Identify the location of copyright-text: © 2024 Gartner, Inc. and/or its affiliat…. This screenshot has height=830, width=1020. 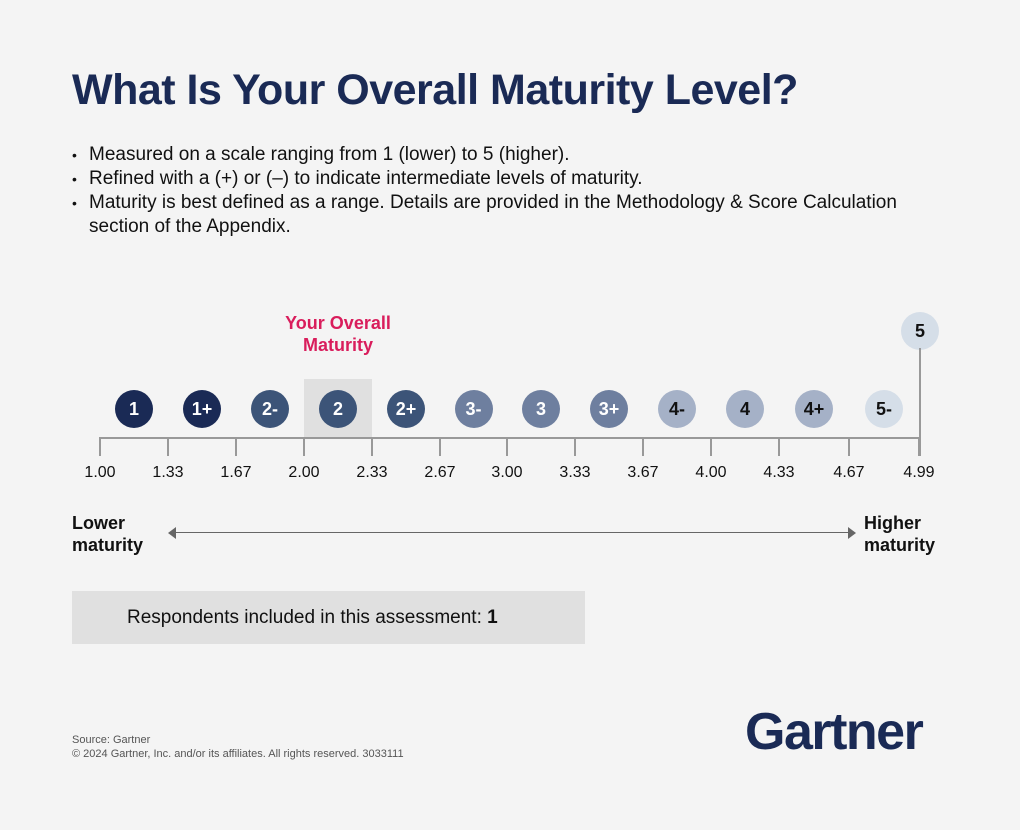
(238, 754).